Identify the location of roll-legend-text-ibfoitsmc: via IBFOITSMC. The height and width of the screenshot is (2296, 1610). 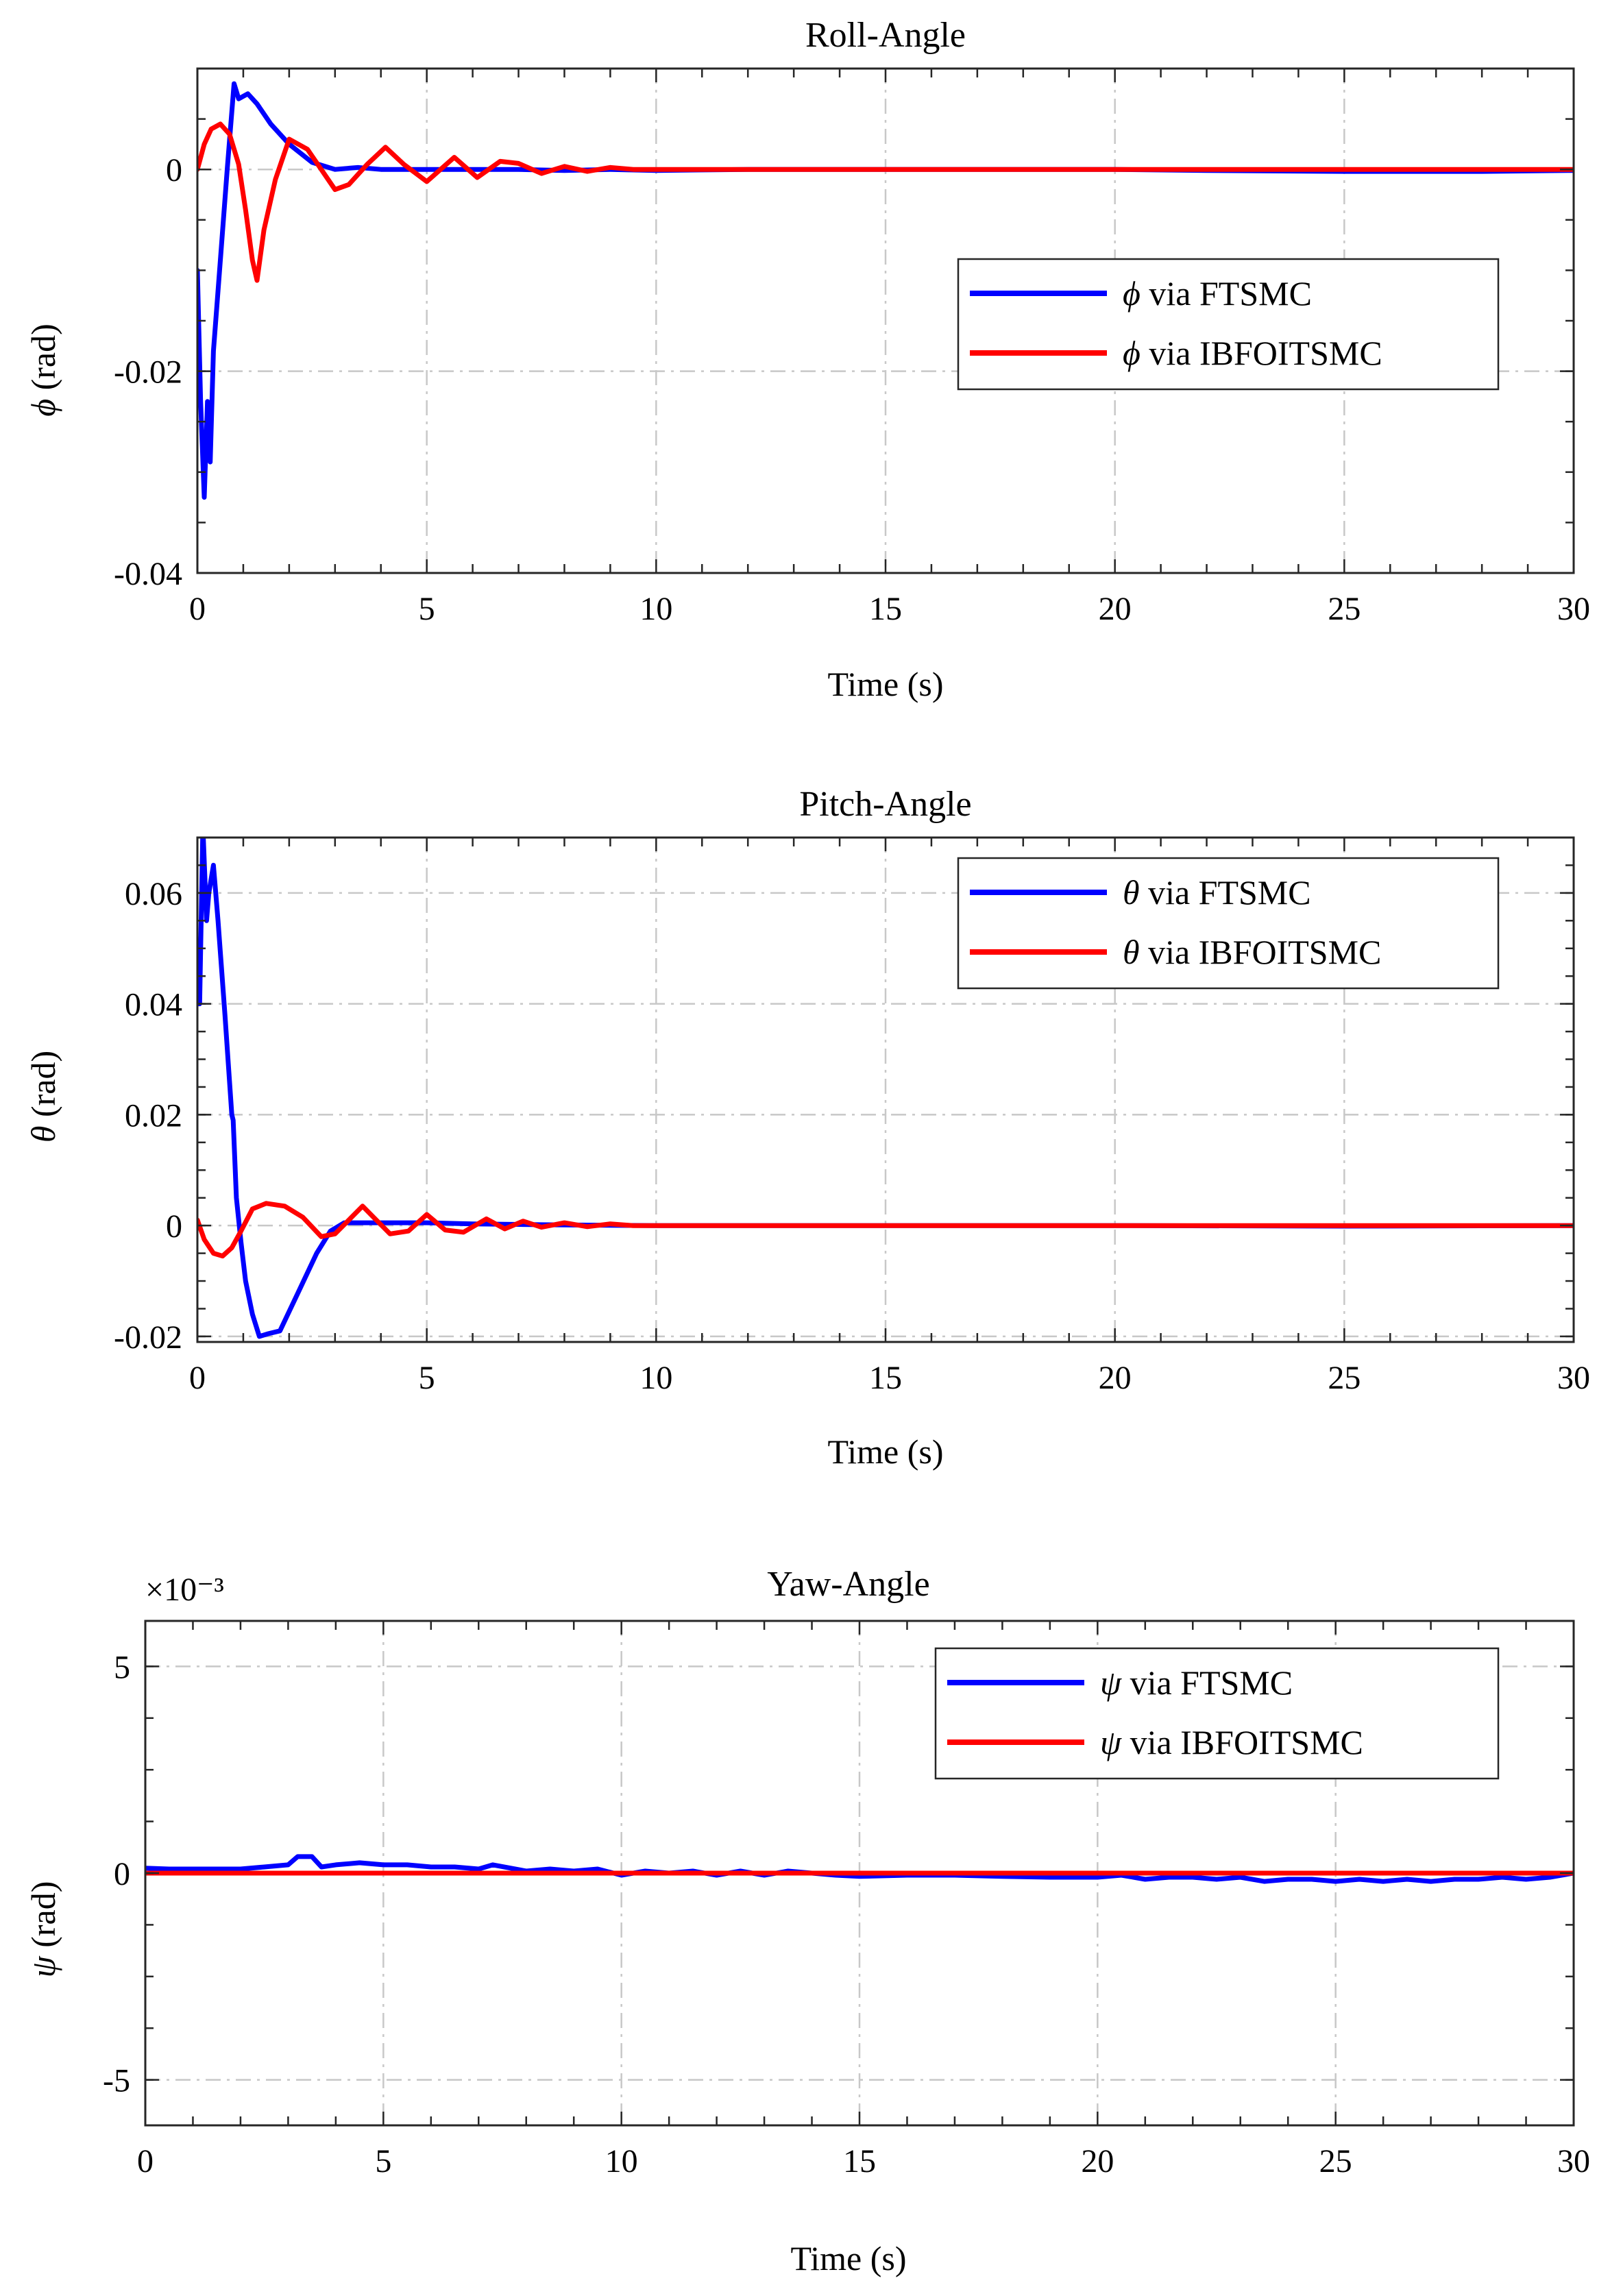
(1265, 353).